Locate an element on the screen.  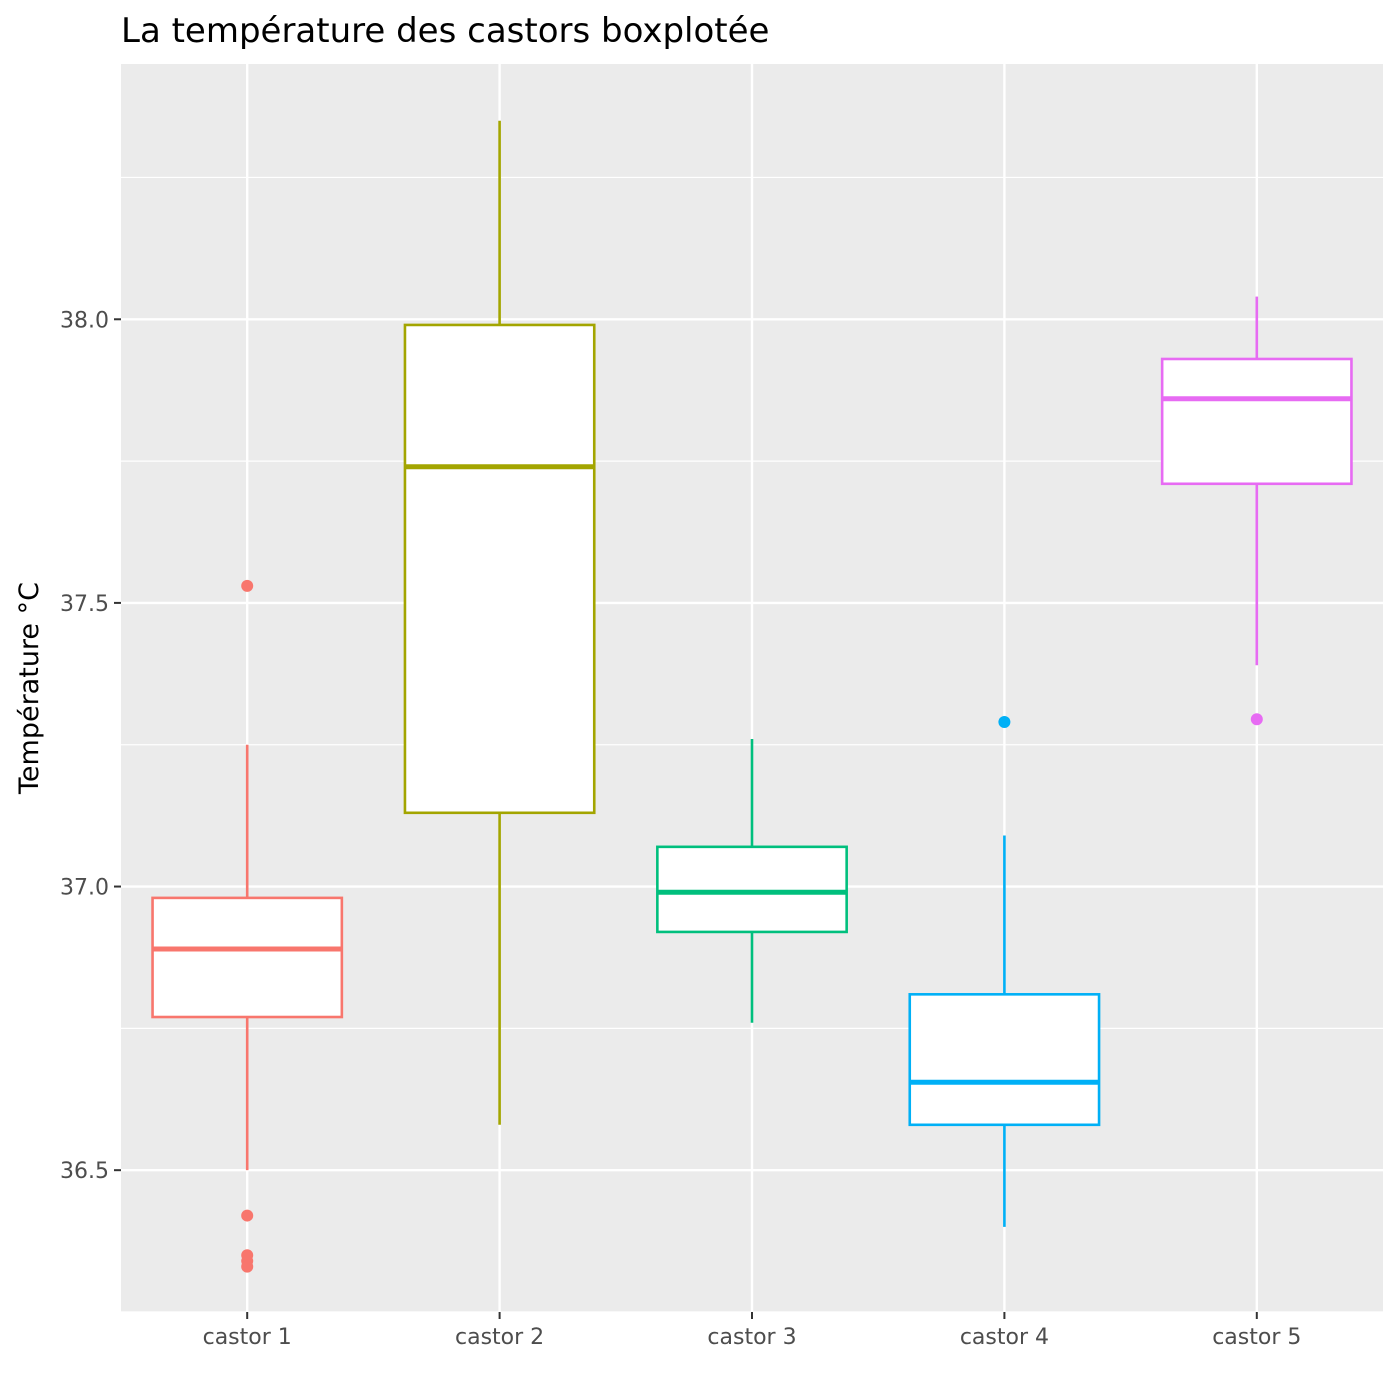
x-tick-label: castor 3 is located at coordinates (751, 1337).